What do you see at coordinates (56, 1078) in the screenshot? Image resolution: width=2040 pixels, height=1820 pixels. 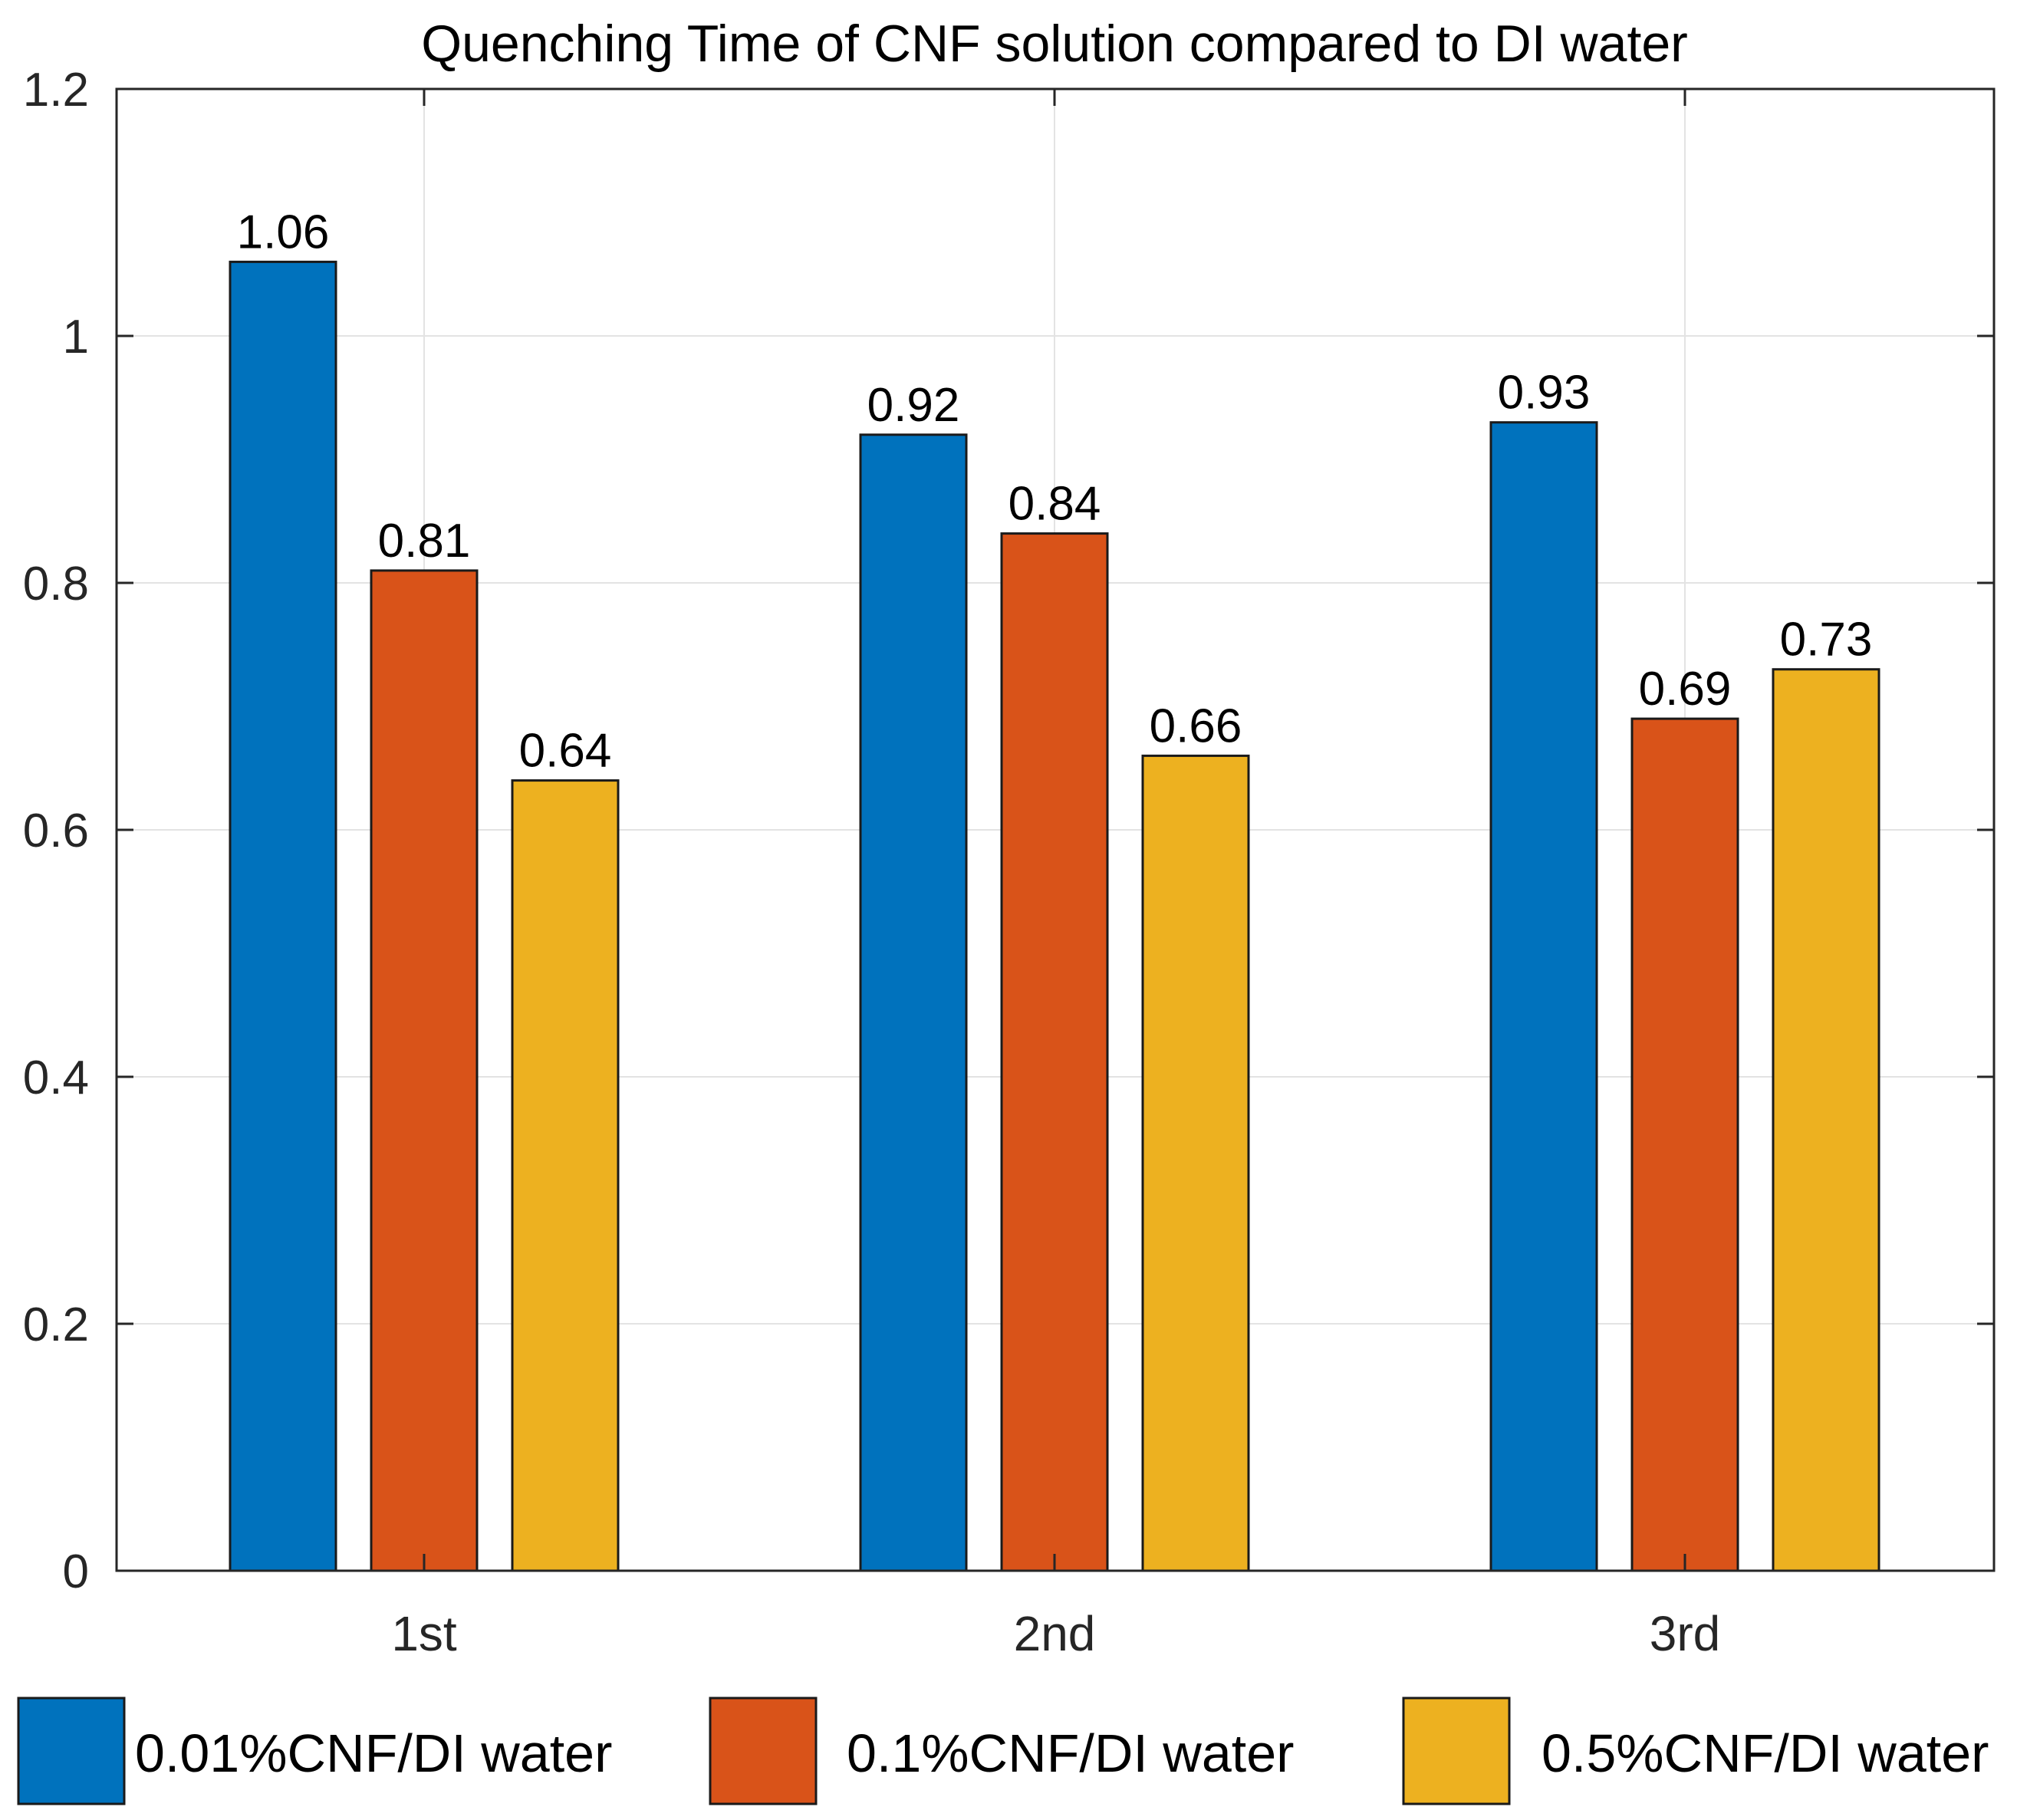 I see `y-tick-label: 0.4` at bounding box center [56, 1078].